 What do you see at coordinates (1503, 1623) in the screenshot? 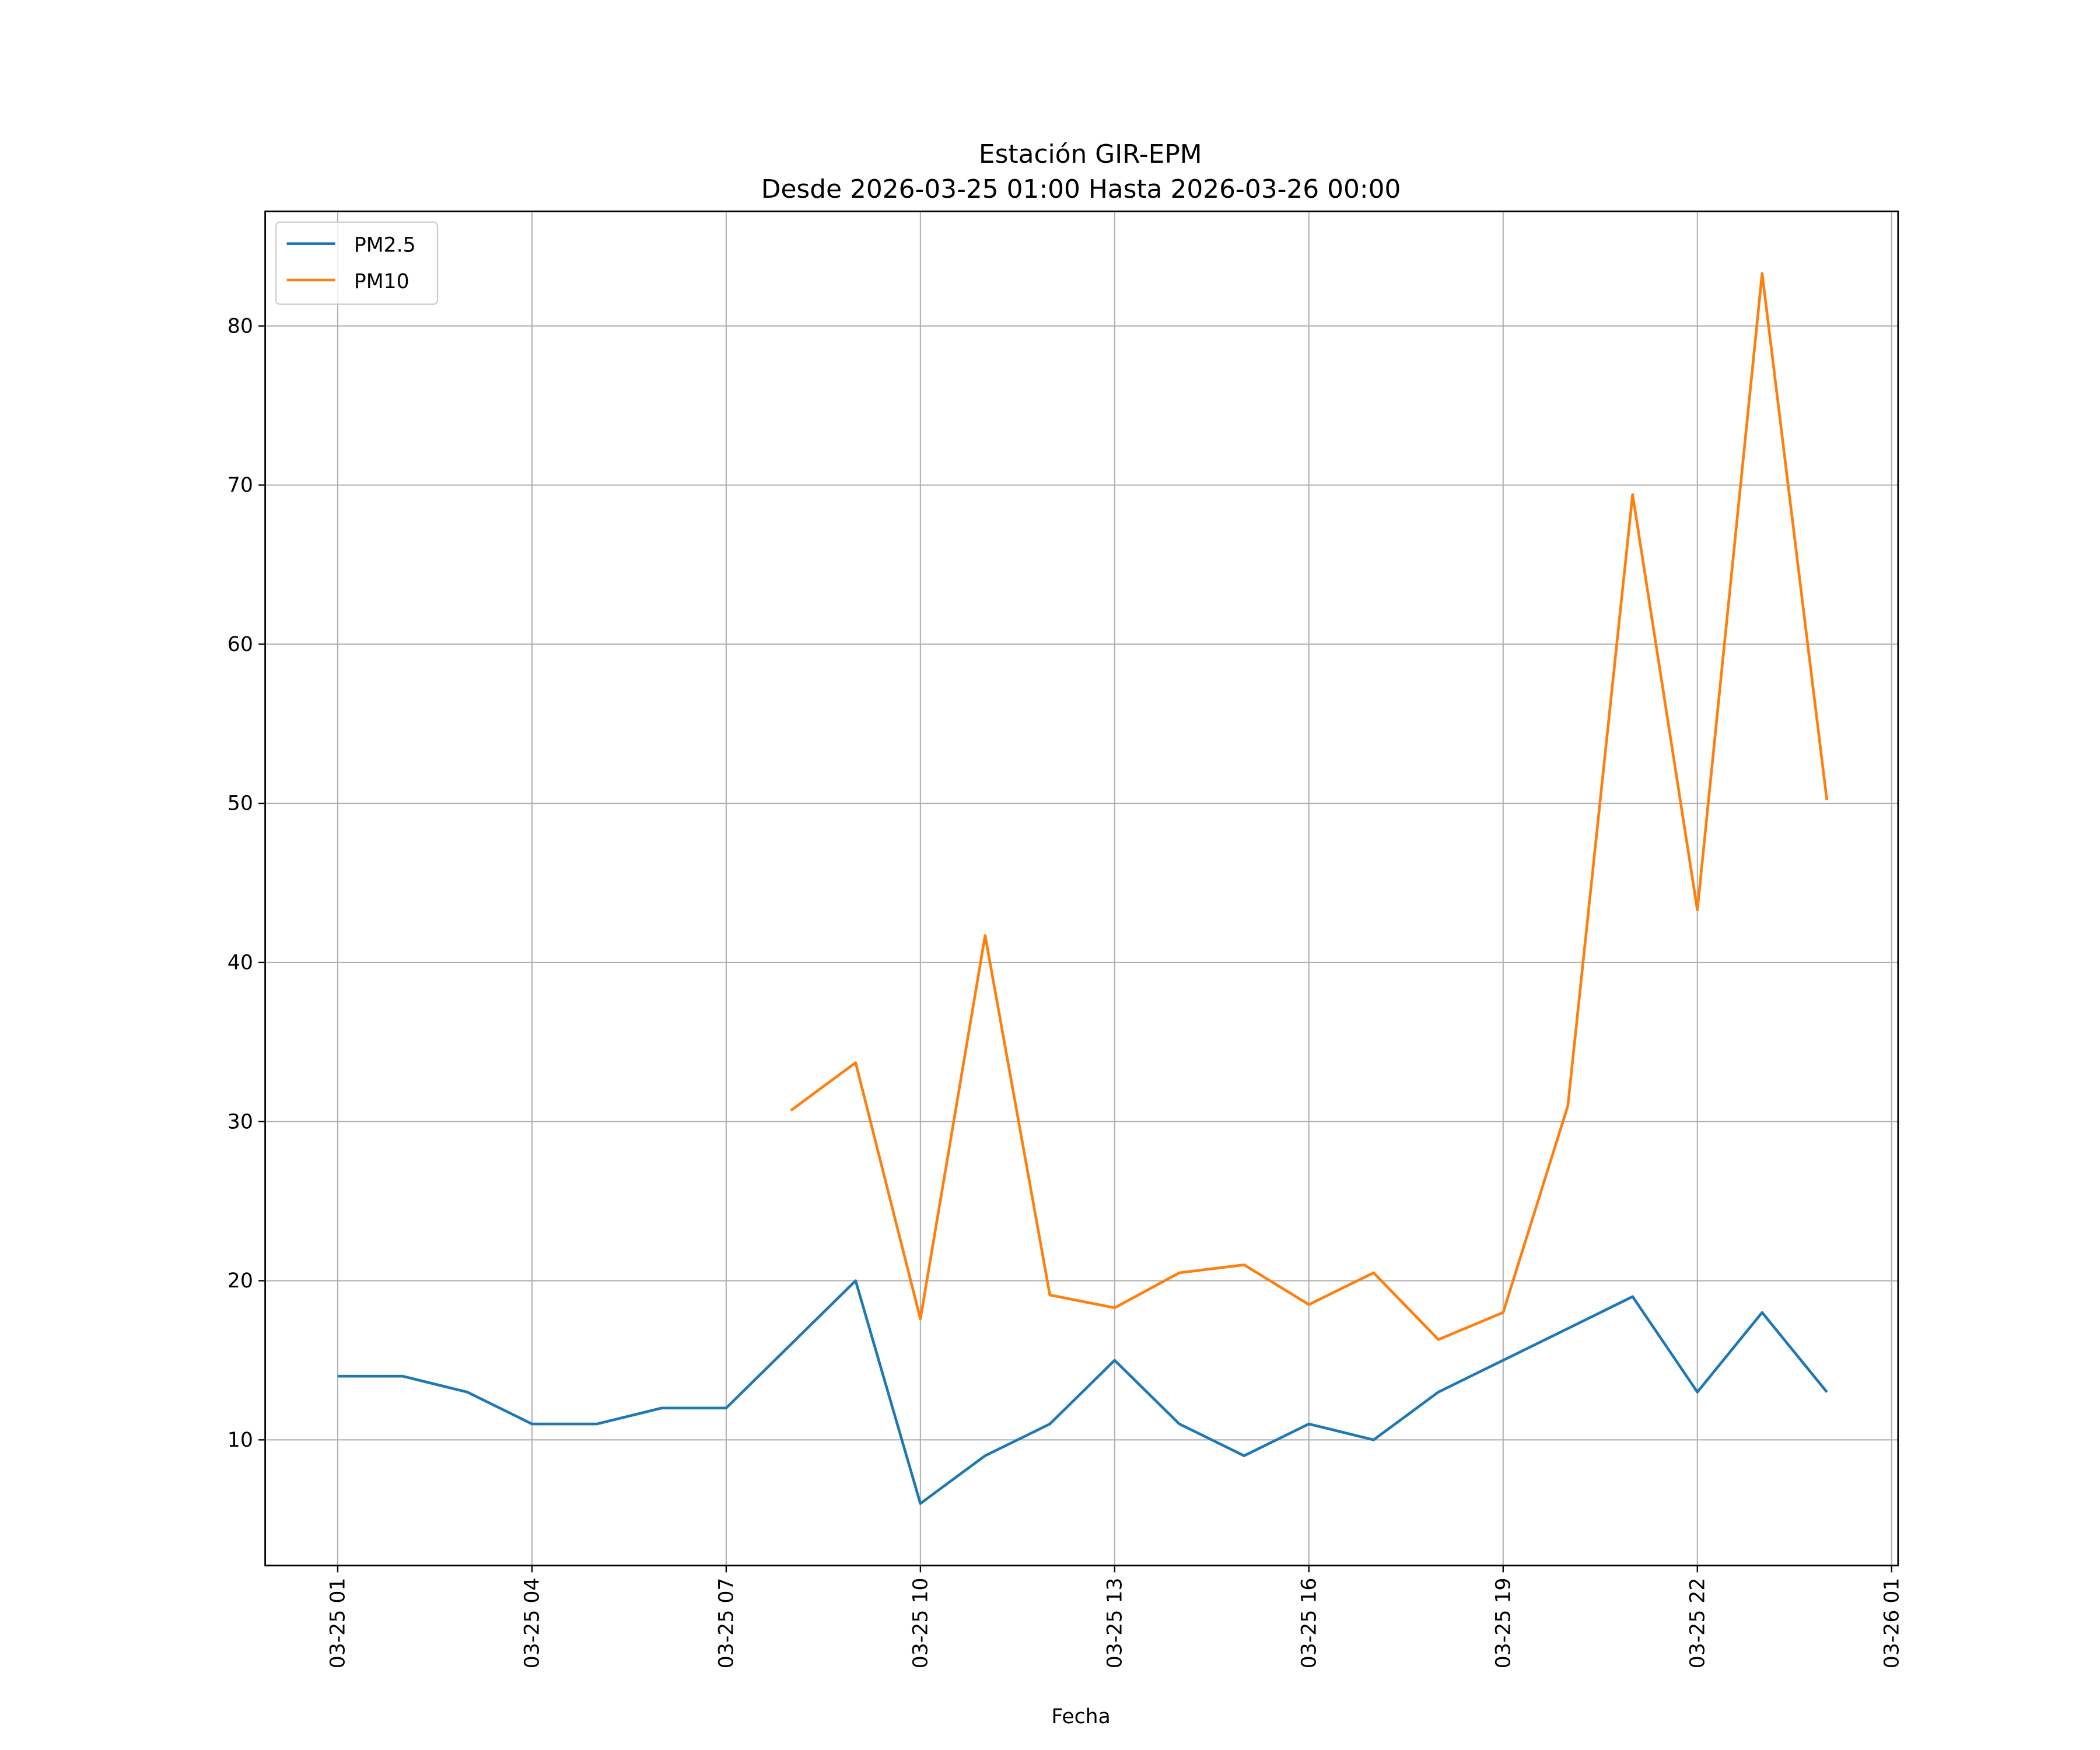
I see `x-tick-label: 03-25 19` at bounding box center [1503, 1623].